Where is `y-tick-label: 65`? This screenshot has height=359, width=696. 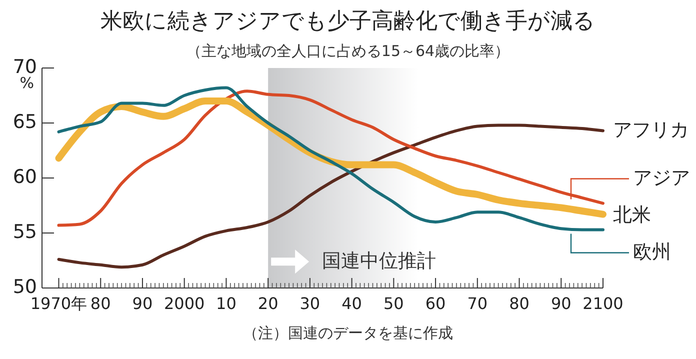 y-tick-label: 65 is located at coordinates (24, 122).